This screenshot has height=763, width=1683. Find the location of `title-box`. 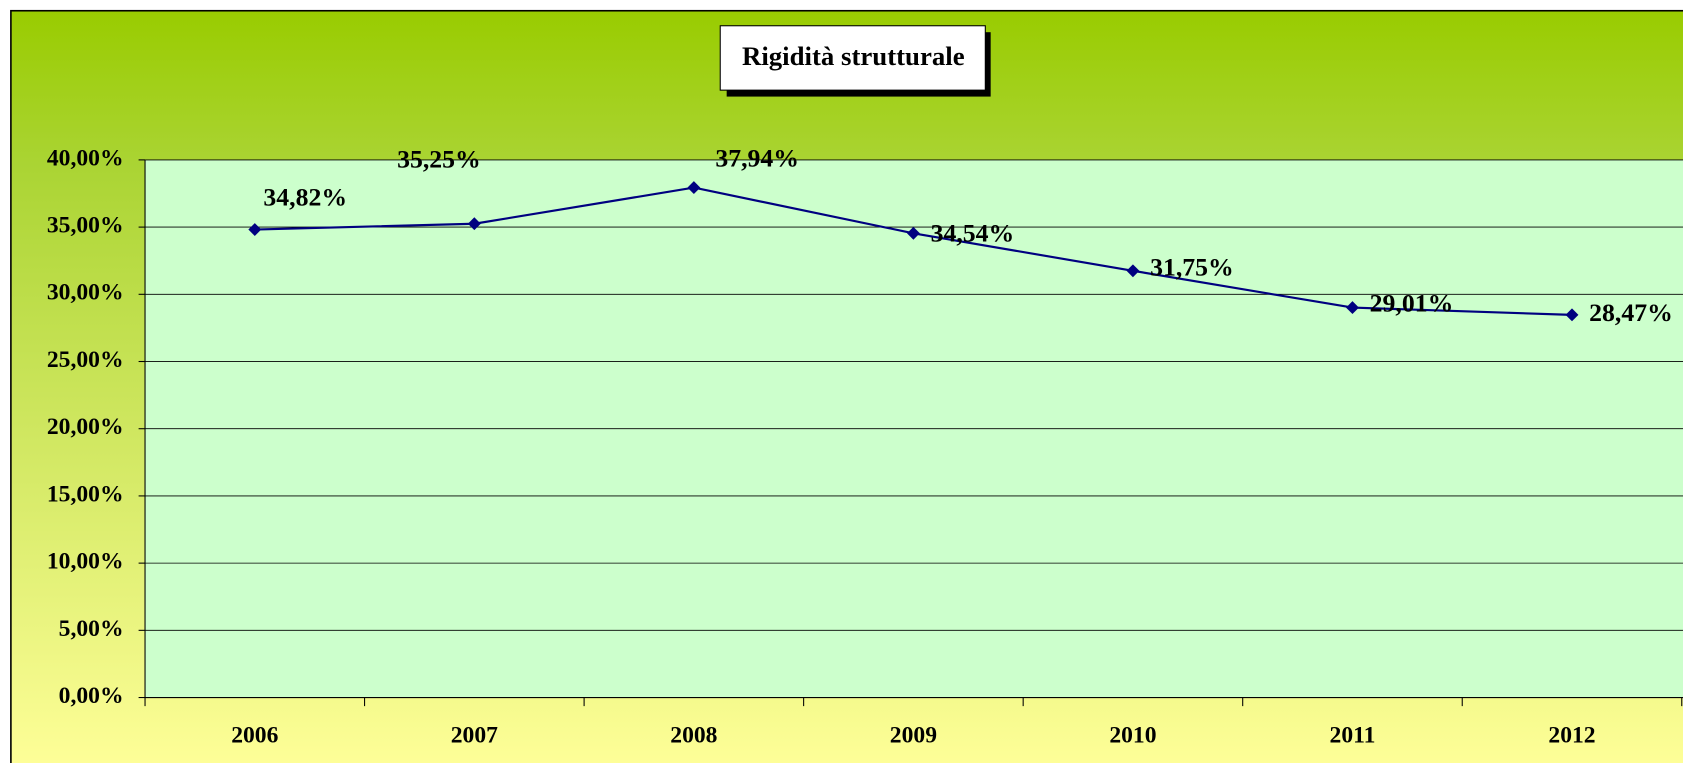

title-box is located at coordinates (852, 58).